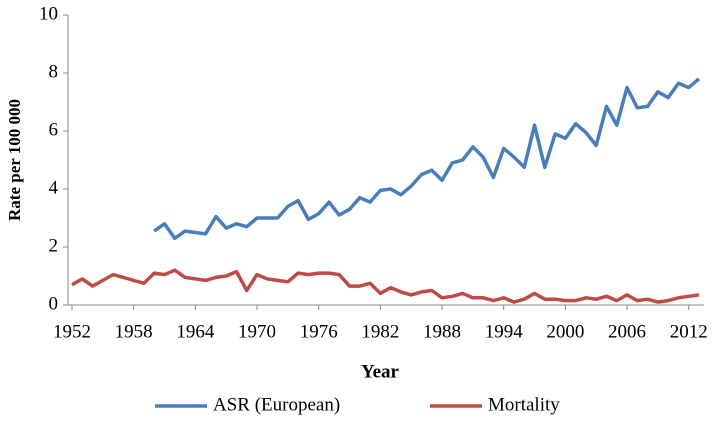 Image resolution: width=714 pixels, height=422 pixels. What do you see at coordinates (54, 129) in the screenshot?
I see `y-tick-label: 6` at bounding box center [54, 129].